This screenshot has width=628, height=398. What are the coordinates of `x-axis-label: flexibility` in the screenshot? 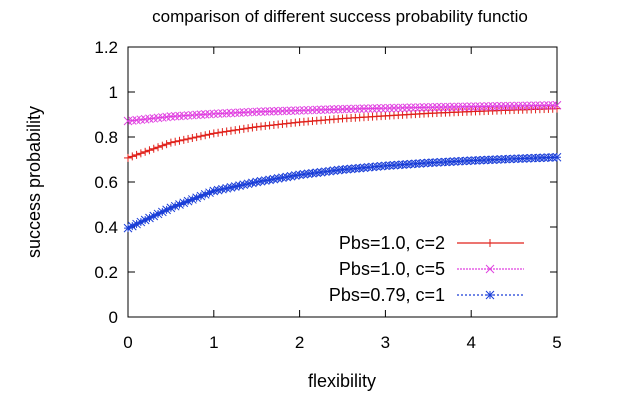 It's located at (342, 381).